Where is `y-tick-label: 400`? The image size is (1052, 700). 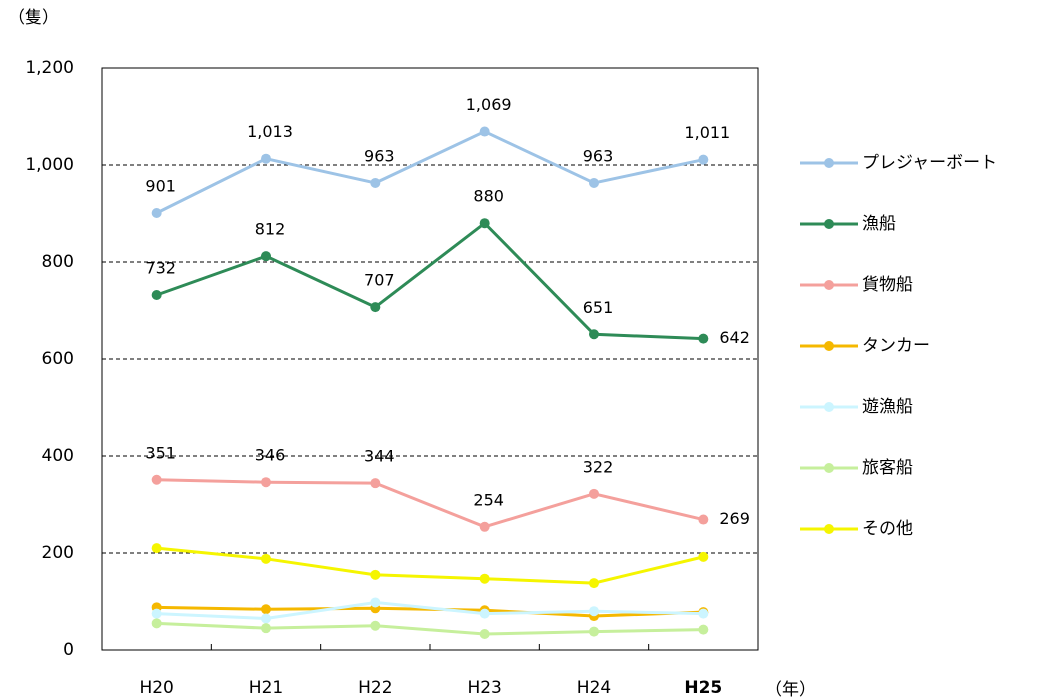
y-tick-label: 400 is located at coordinates (58, 456).